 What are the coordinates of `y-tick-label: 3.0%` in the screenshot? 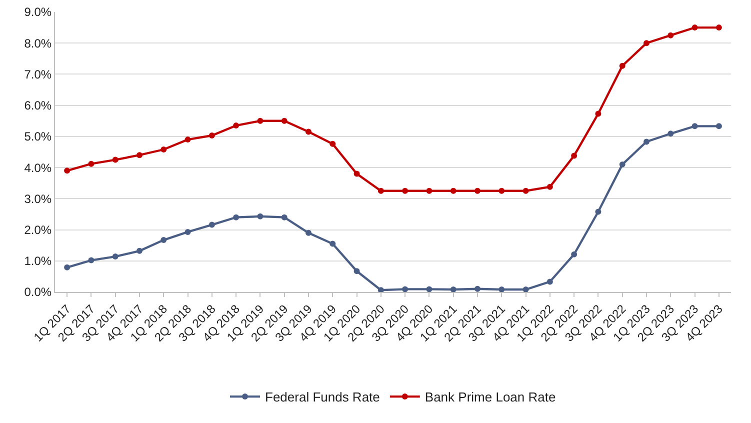 It's located at (38, 199).